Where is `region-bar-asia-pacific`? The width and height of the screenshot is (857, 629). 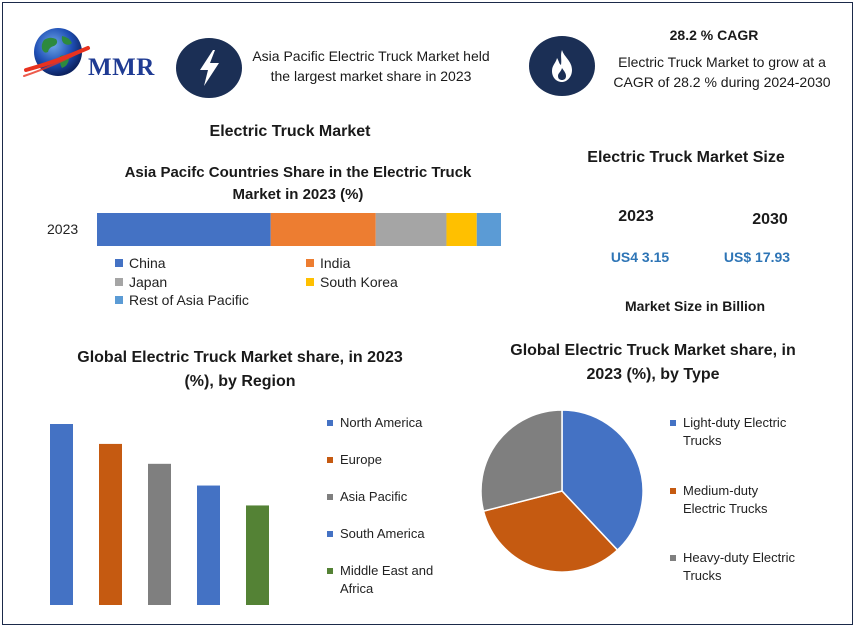 region-bar-asia-pacific is located at coordinates (159, 534).